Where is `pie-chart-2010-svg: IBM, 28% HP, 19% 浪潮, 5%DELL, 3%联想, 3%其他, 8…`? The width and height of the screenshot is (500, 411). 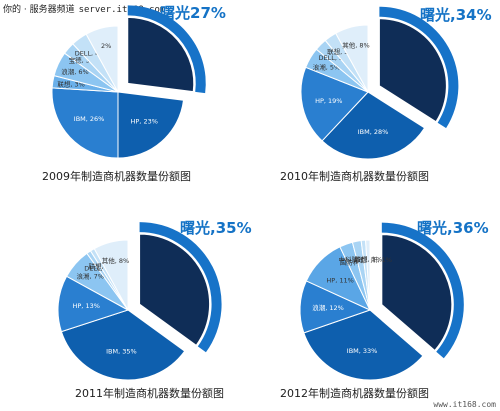 pie-chart-2010-svg: IBM, 28% HP, 19% 浪潮, 5%DELL, 3%联想, 3%其他, 8… is located at coordinates (379, 83).